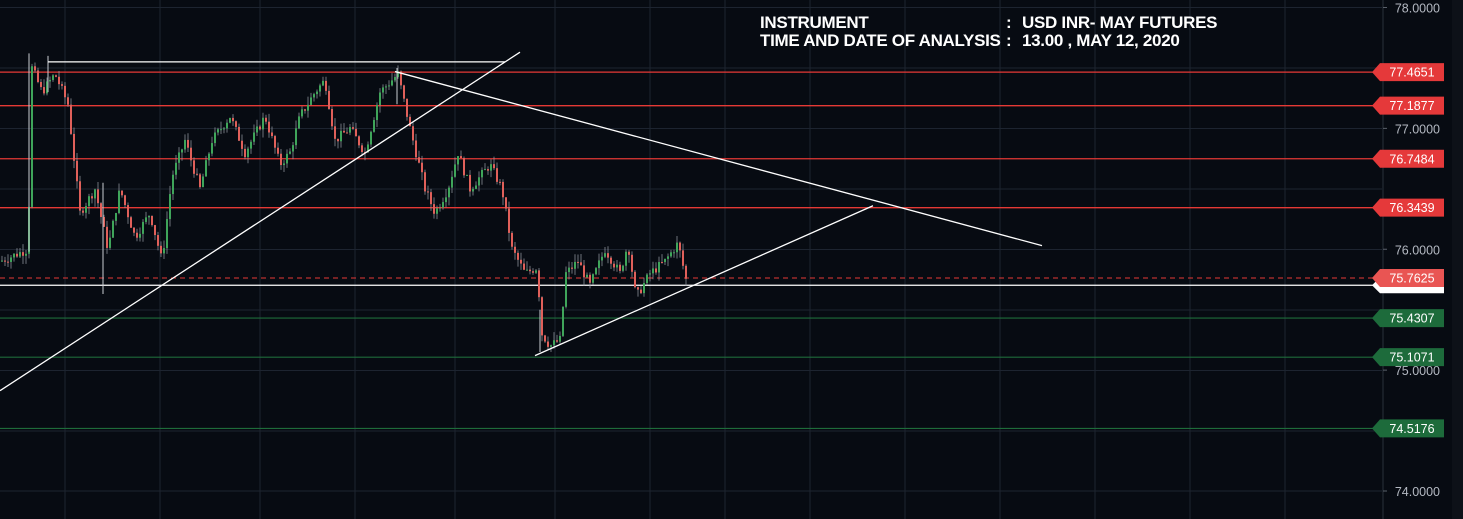 The image size is (1463, 519). What do you see at coordinates (1422, 259) in the screenshot?
I see `price-axis: 78.0000 77.0000 76.0000 75.0000 74.0000` at bounding box center [1422, 259].